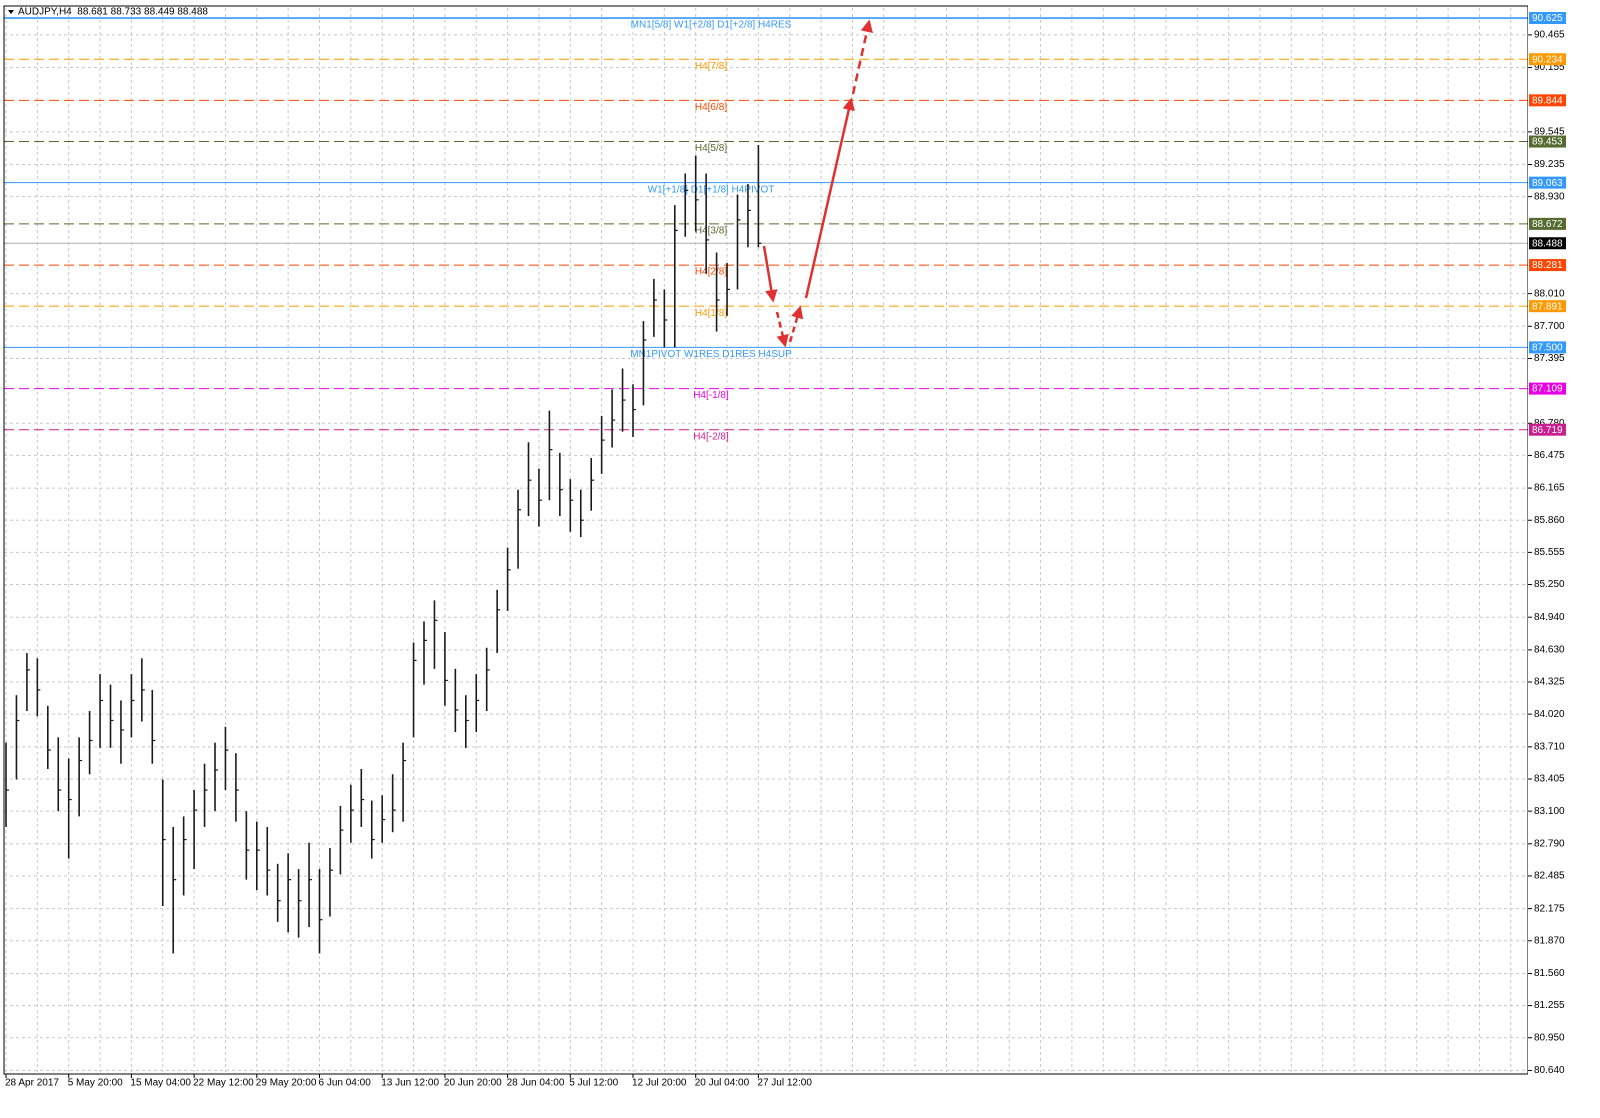 This screenshot has width=1600, height=1118. What do you see at coordinates (659, 1083) in the screenshot?
I see `x-tick-label: 12 Jul 20:00` at bounding box center [659, 1083].